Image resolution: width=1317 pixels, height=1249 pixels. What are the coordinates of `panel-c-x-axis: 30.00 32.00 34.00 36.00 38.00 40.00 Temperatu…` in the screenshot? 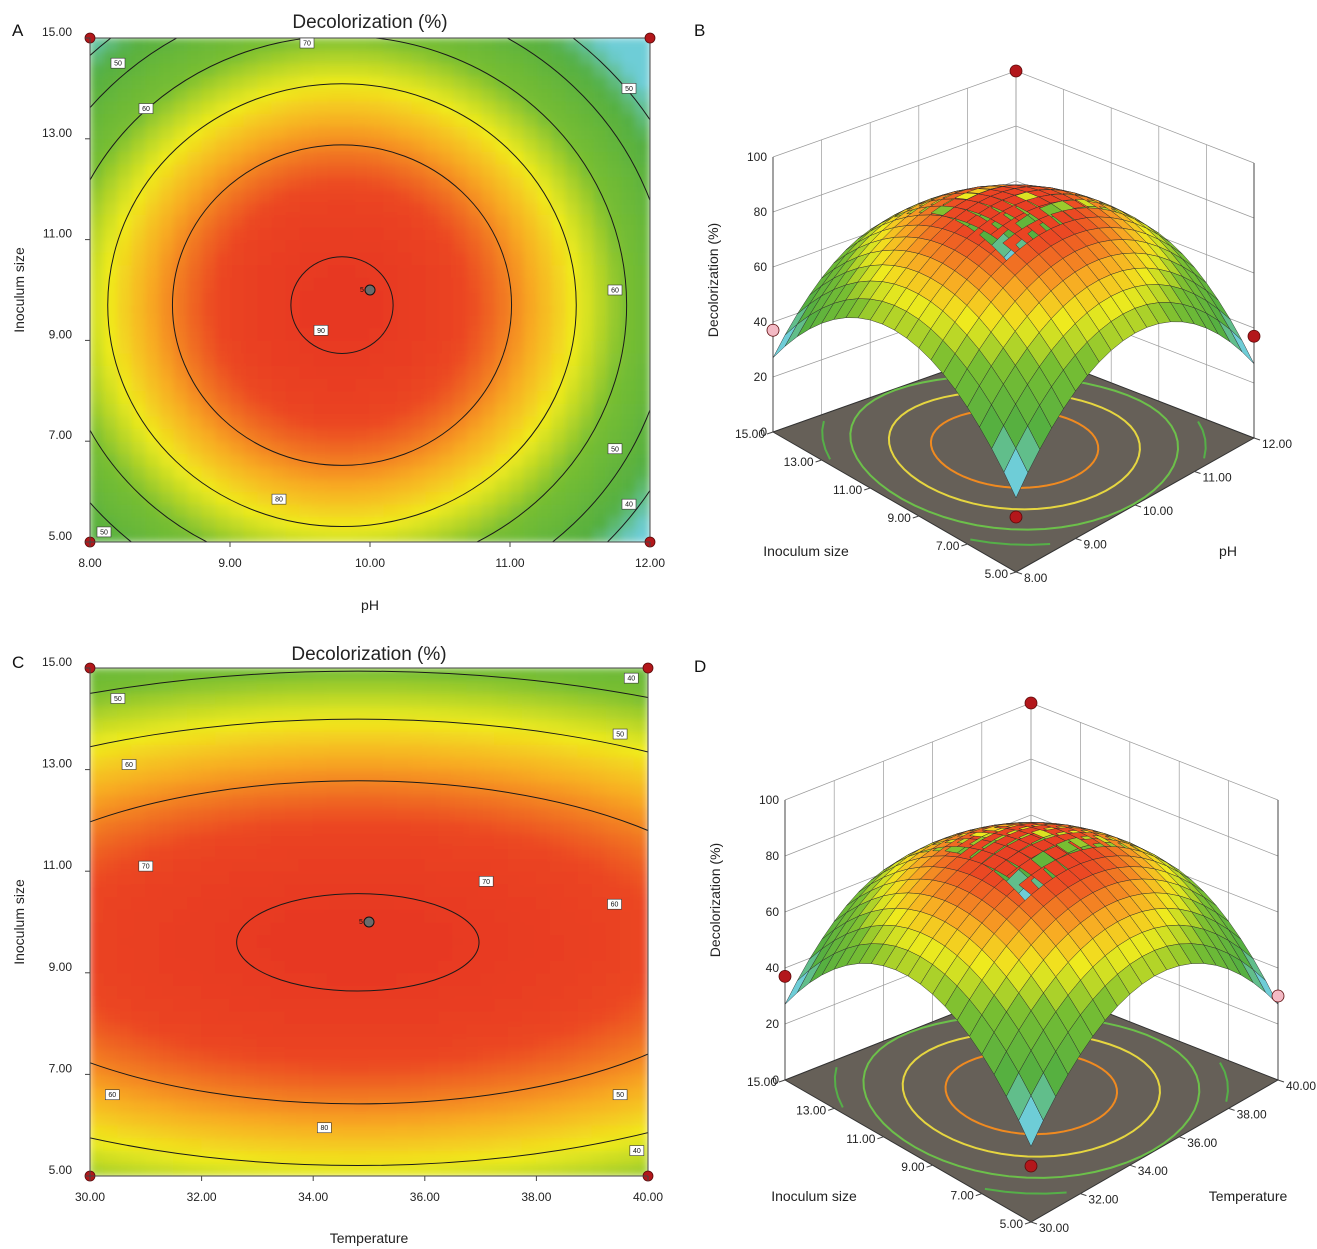 It's located at (369, 1210).